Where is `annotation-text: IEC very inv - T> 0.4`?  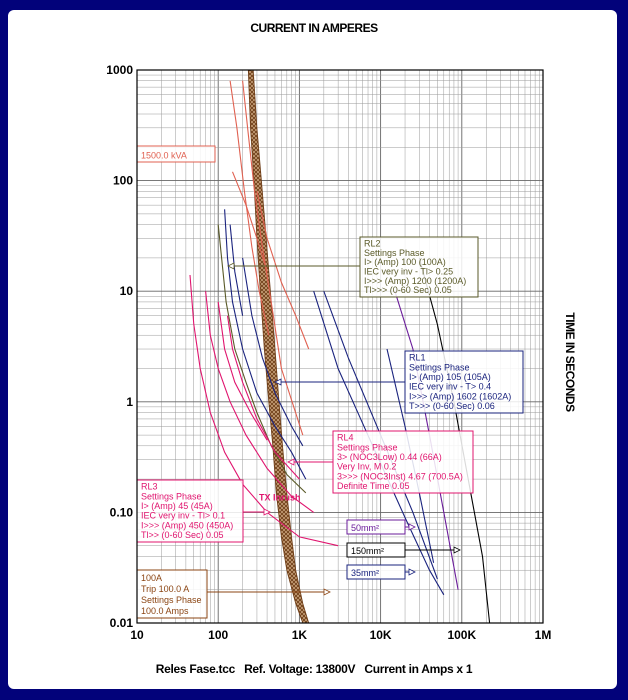
annotation-text: IEC very inv - T> 0.4 is located at coordinates (450, 387).